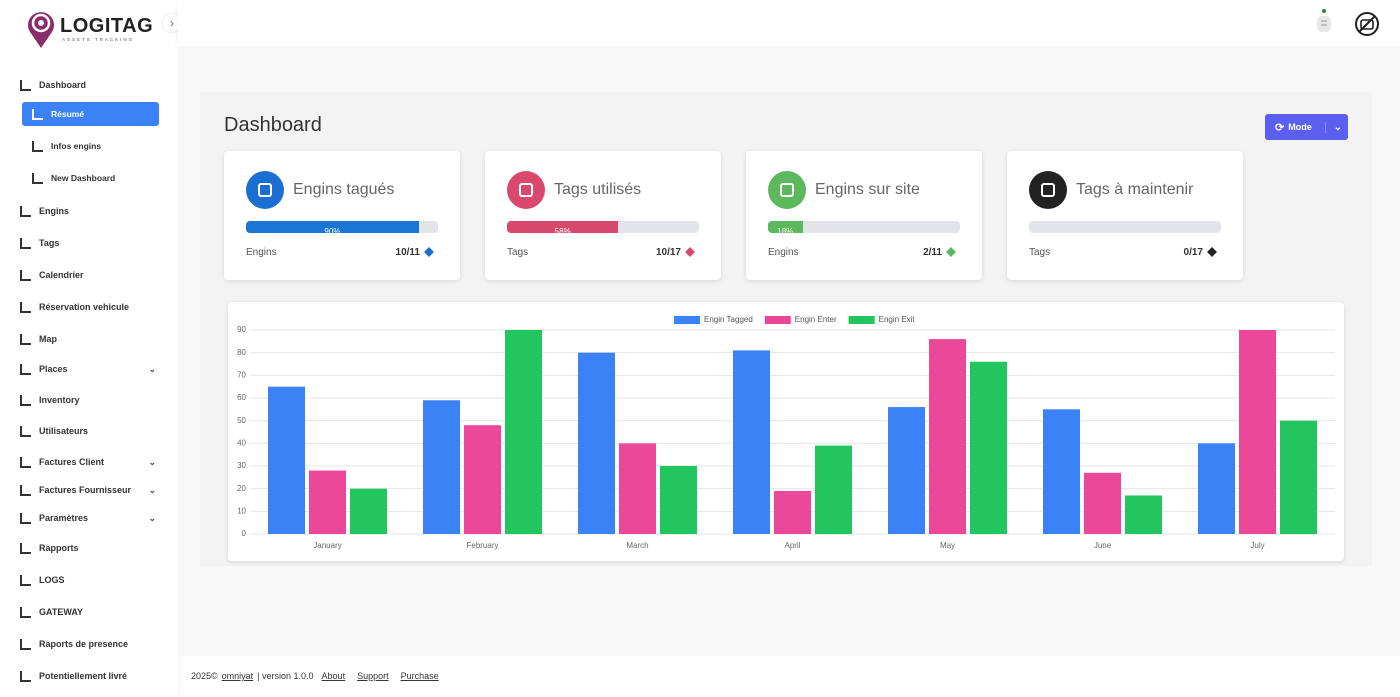  I want to click on x-tick-label: February, so click(482, 545).